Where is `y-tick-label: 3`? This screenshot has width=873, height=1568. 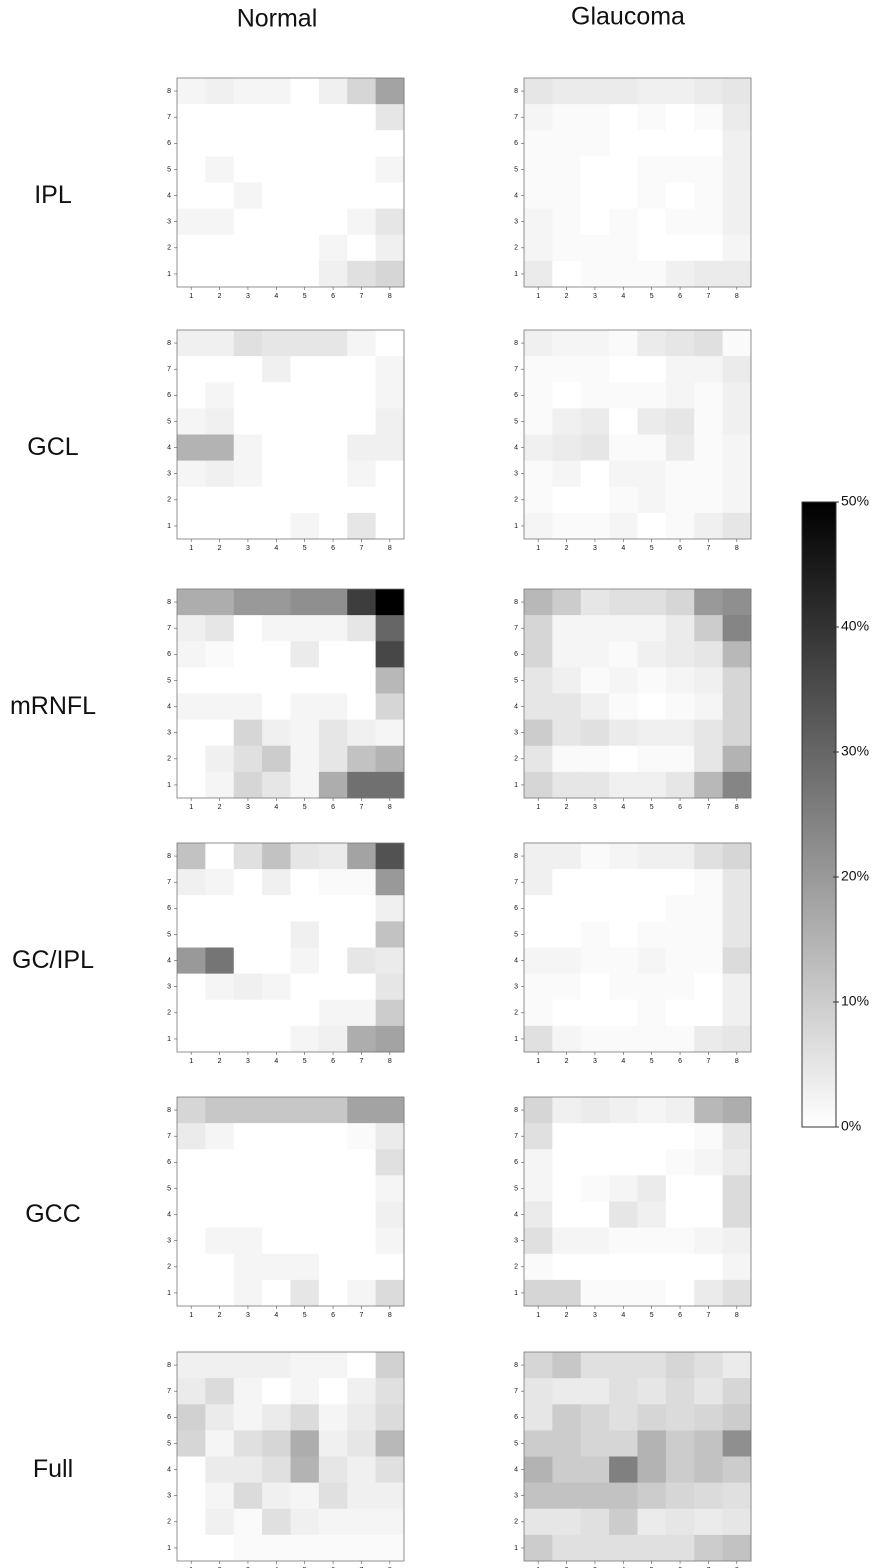
y-tick-label: 3 is located at coordinates (516, 987).